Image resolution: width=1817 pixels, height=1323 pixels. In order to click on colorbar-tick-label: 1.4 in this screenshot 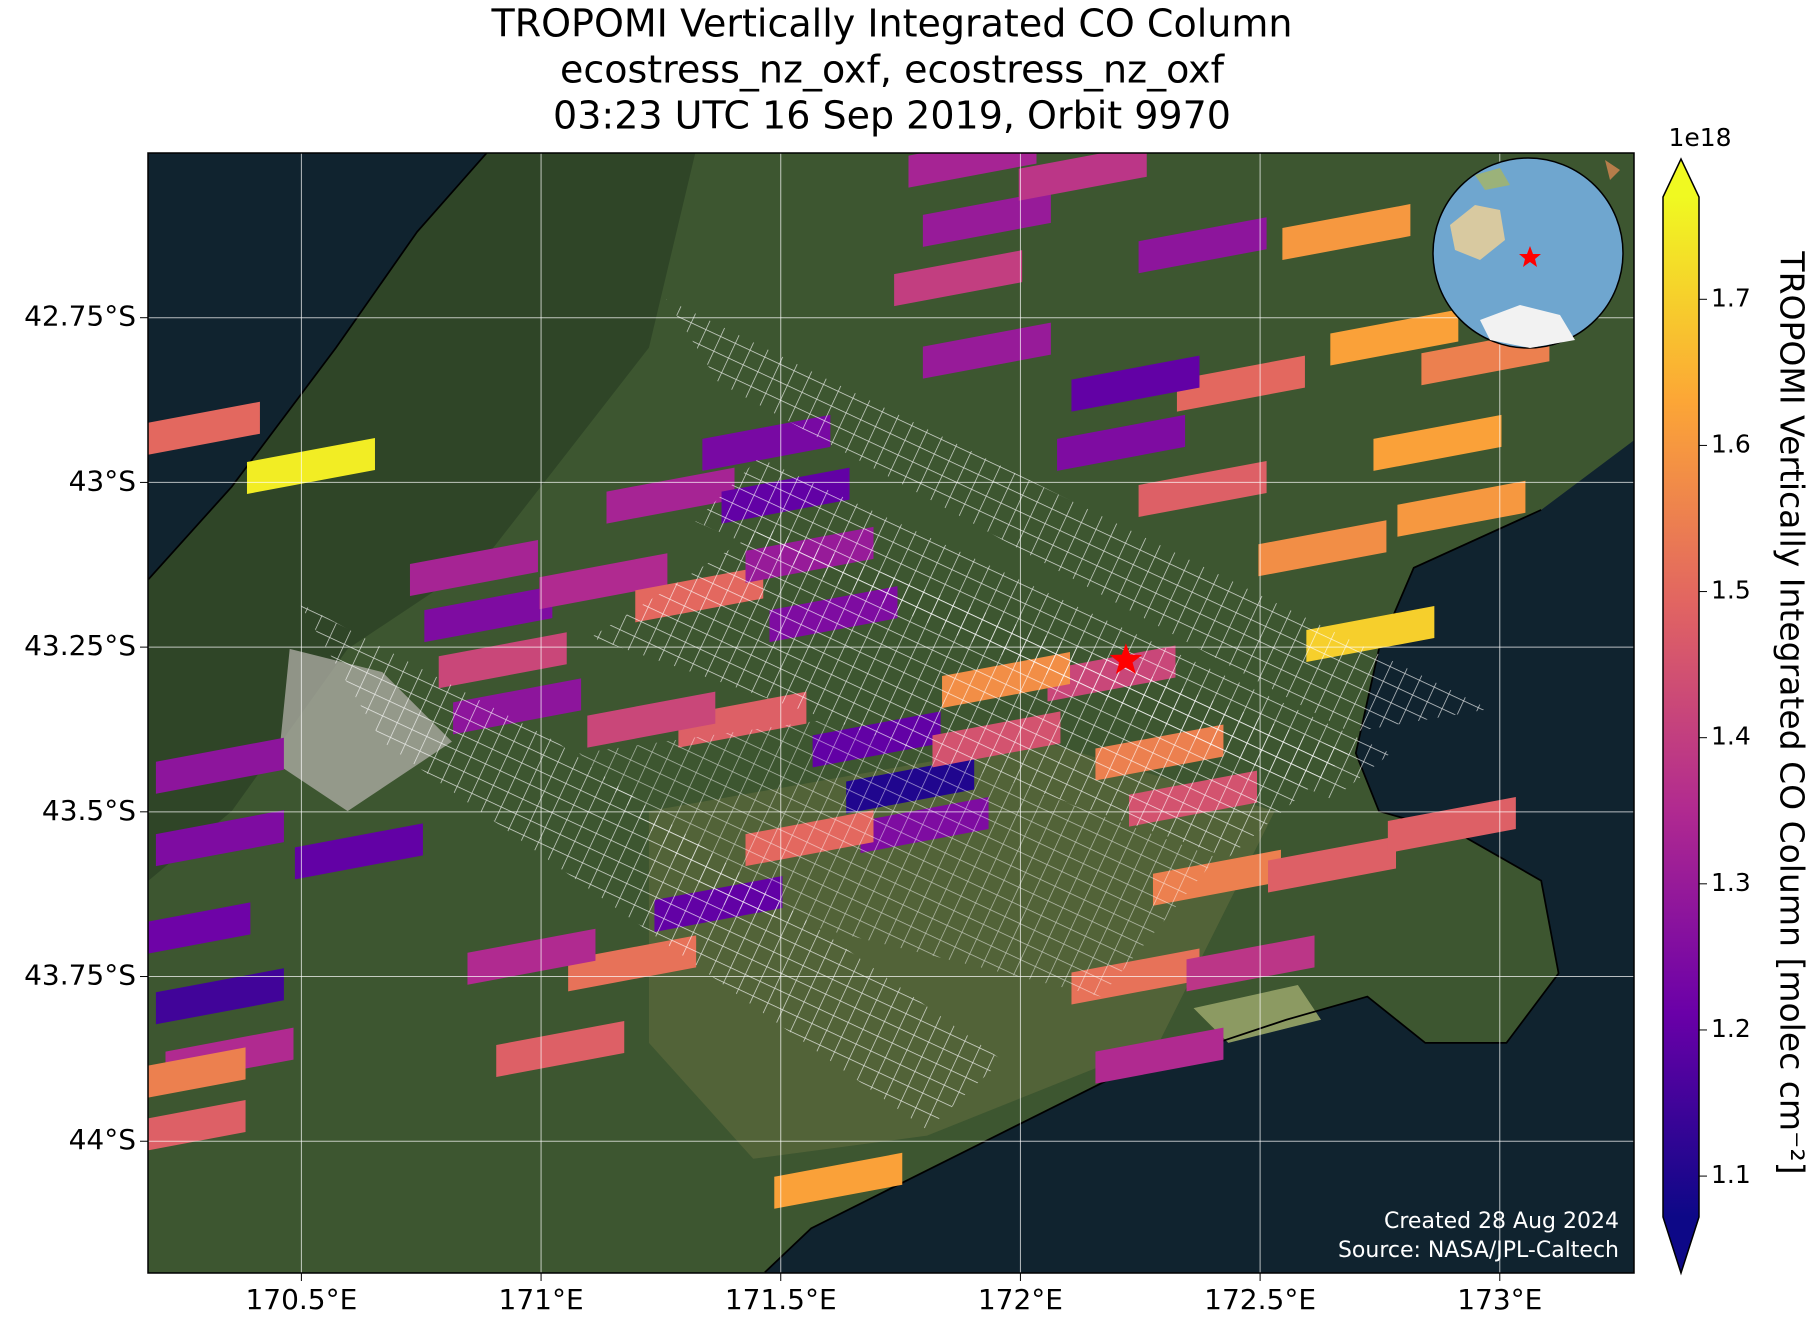, I will do `click(1731, 736)`.